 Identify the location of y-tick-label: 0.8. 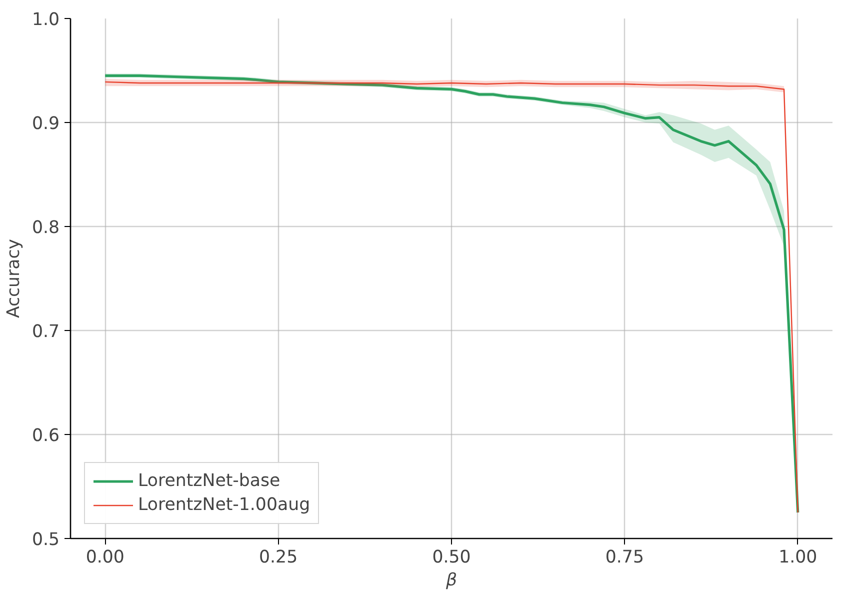
(46, 228).